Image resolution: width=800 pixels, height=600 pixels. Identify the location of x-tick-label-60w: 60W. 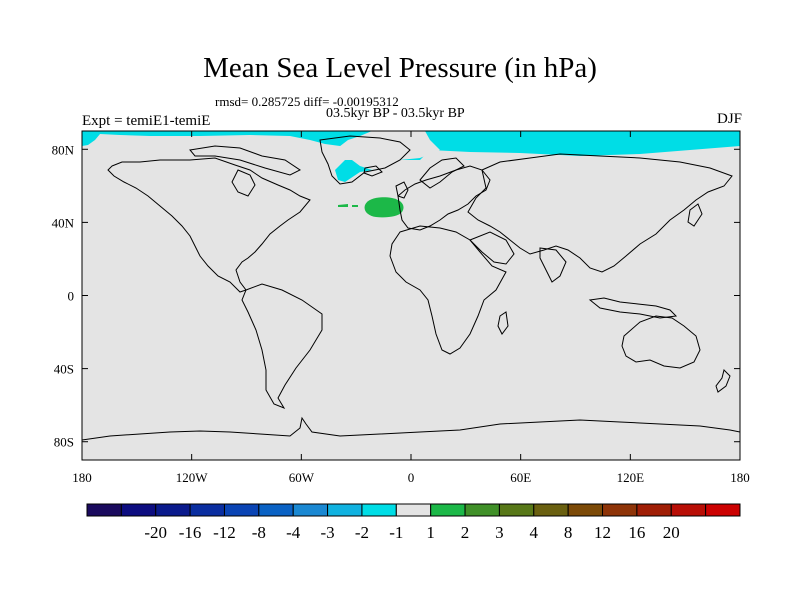
(302, 477).